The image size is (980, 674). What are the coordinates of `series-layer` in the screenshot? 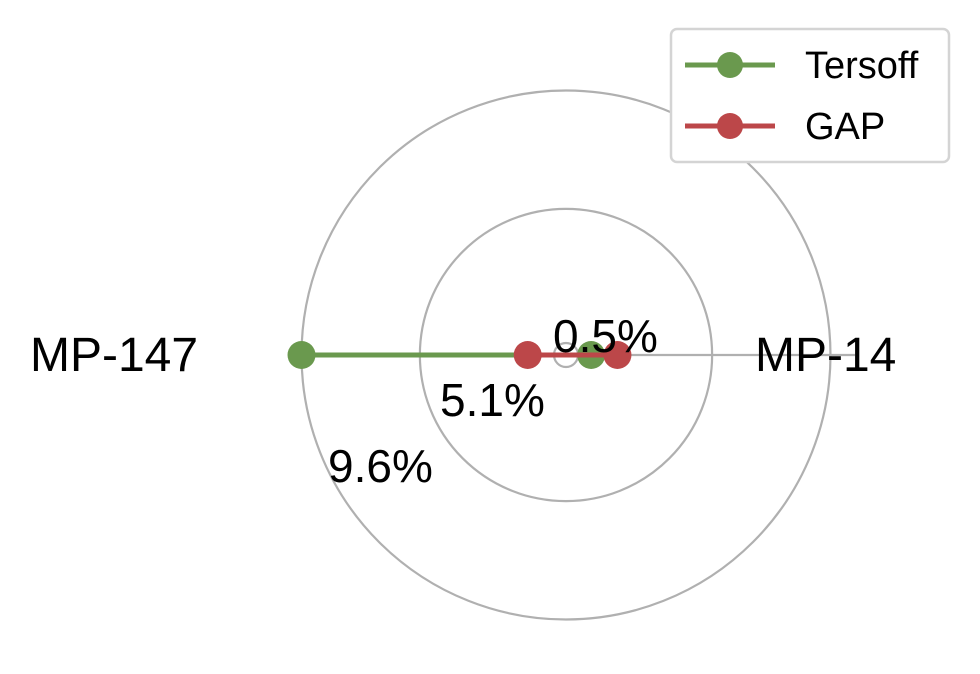 It's located at (459, 355).